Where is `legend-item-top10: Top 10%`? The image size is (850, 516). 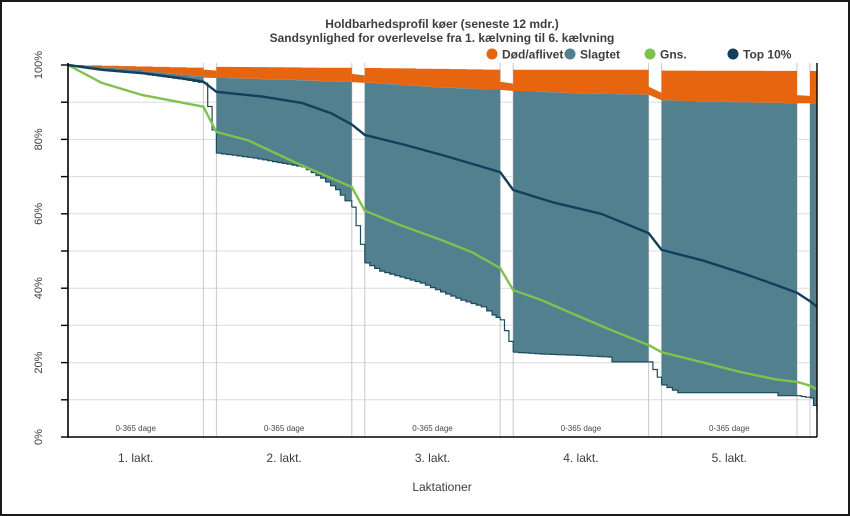 legend-item-top10: Top 10% is located at coordinates (759, 55).